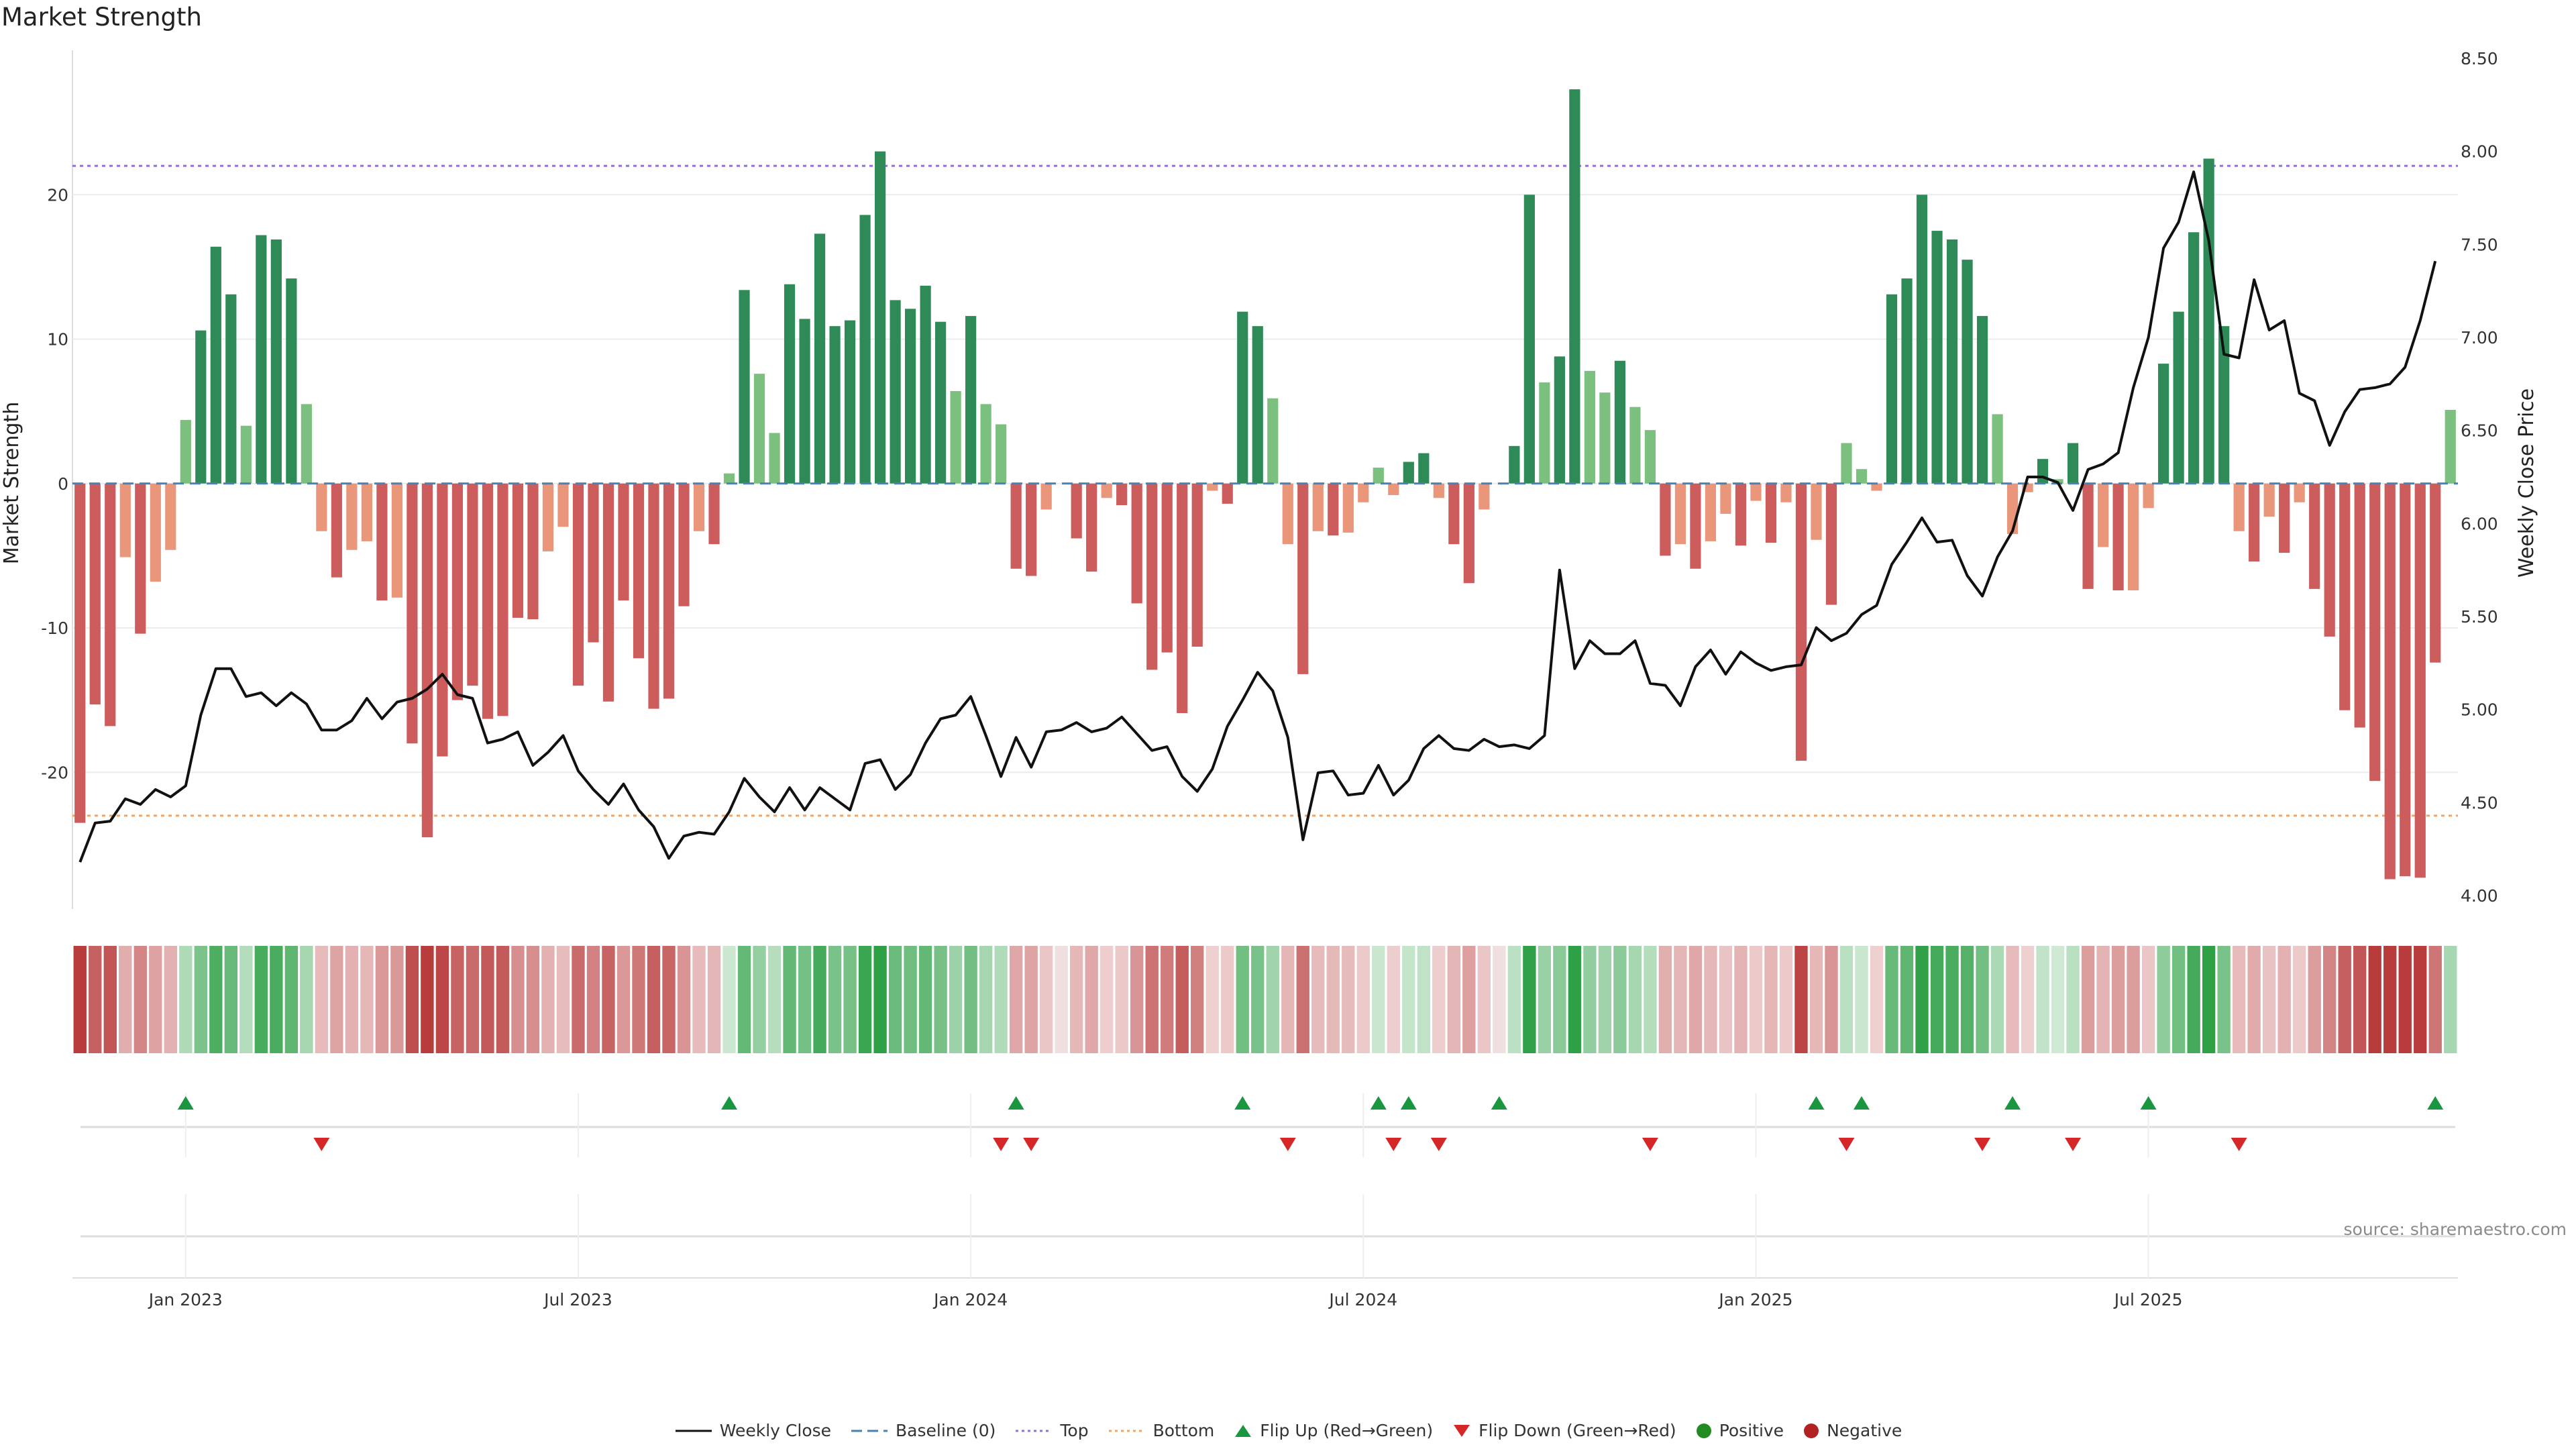 This screenshot has width=2576, height=1449. What do you see at coordinates (1577, 1430) in the screenshot?
I see `legend-flip-down-label: Flip Down (Green→Red)` at bounding box center [1577, 1430].